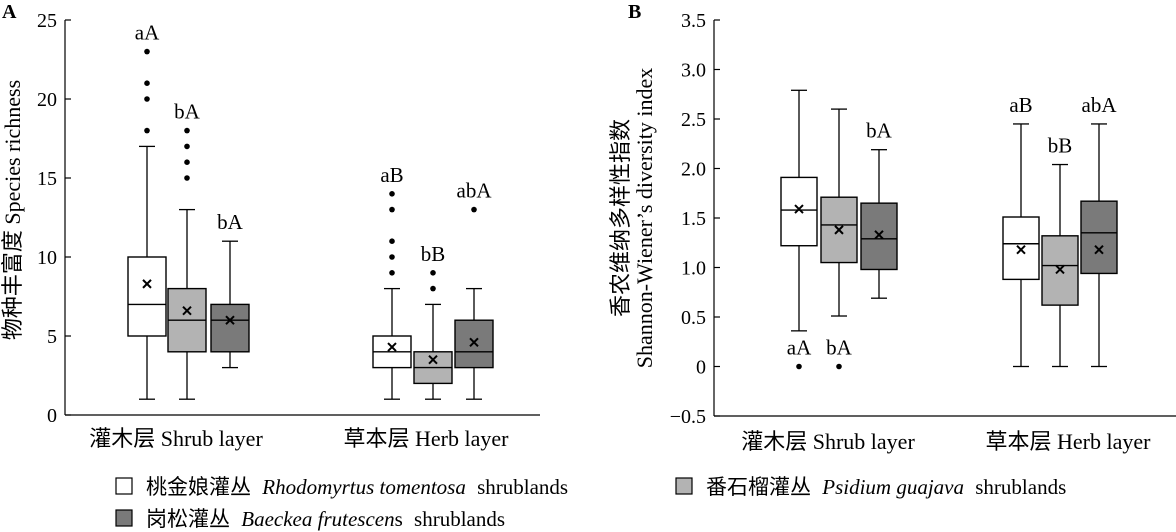 The width and height of the screenshot is (1176, 532). I want to click on y-tick-label: 2.5, so click(693, 120).